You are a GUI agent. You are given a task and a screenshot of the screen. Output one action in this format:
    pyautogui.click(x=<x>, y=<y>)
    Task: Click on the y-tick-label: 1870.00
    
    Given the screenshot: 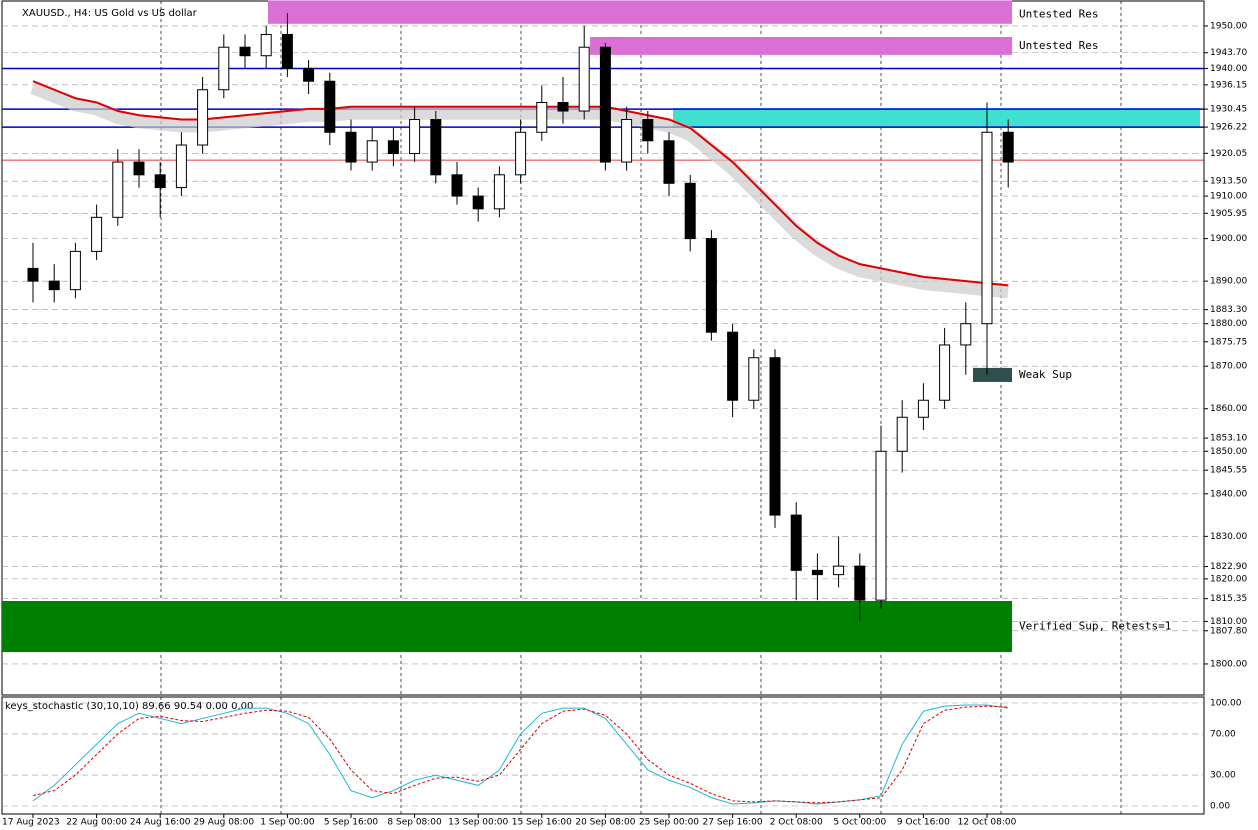 What is the action you would take?
    pyautogui.click(x=1228, y=367)
    